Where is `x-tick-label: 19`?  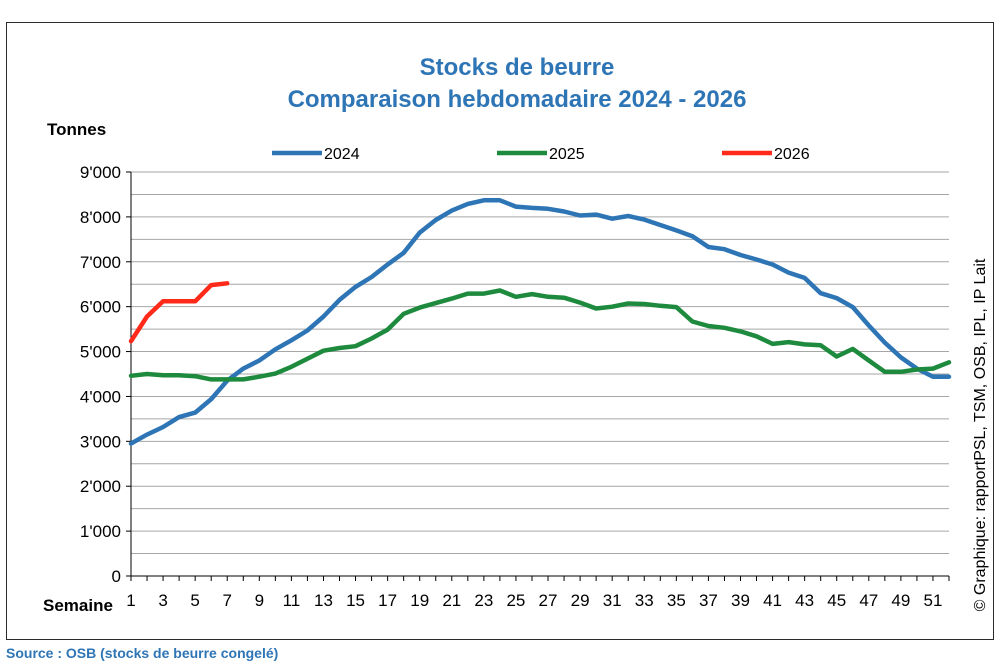 x-tick-label: 19 is located at coordinates (419, 600).